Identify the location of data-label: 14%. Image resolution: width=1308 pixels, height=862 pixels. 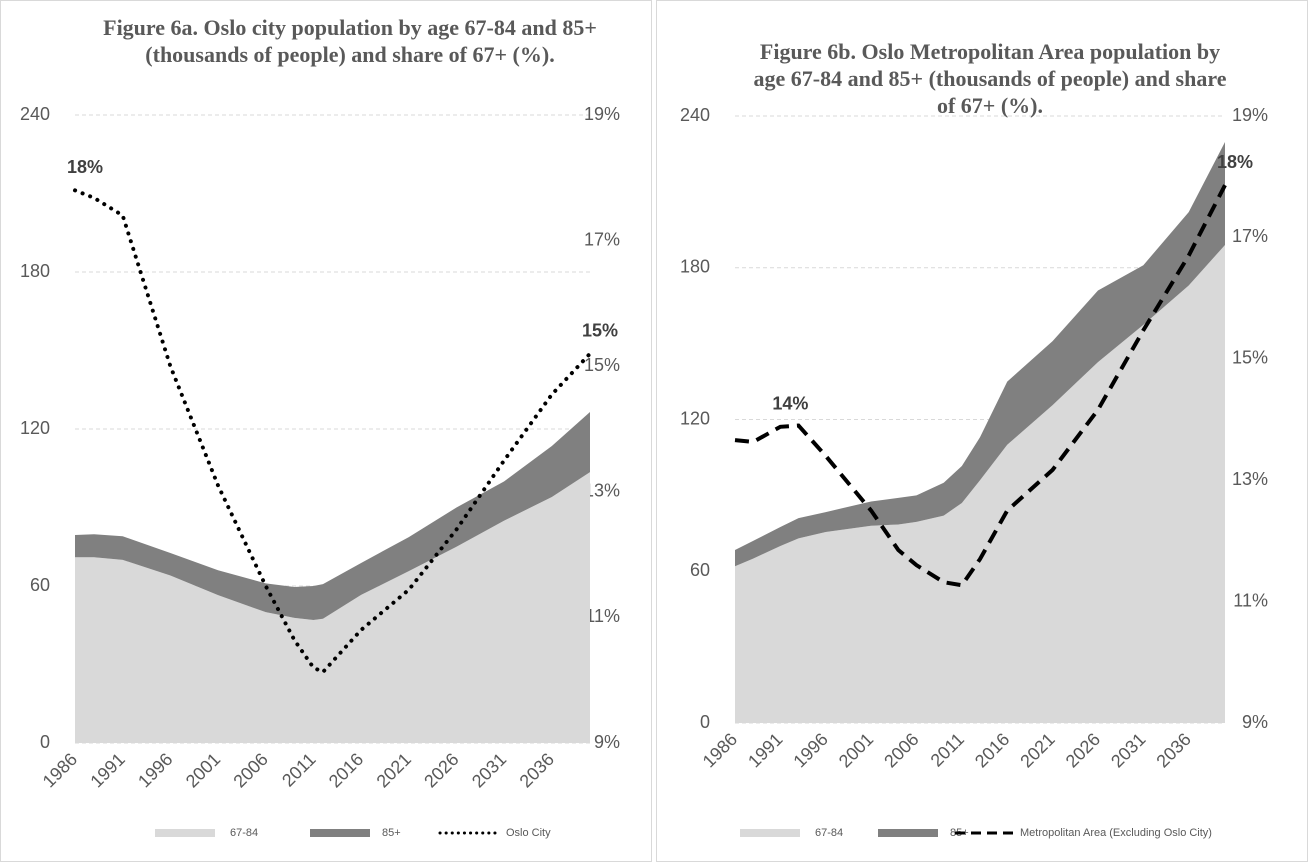
(790, 404).